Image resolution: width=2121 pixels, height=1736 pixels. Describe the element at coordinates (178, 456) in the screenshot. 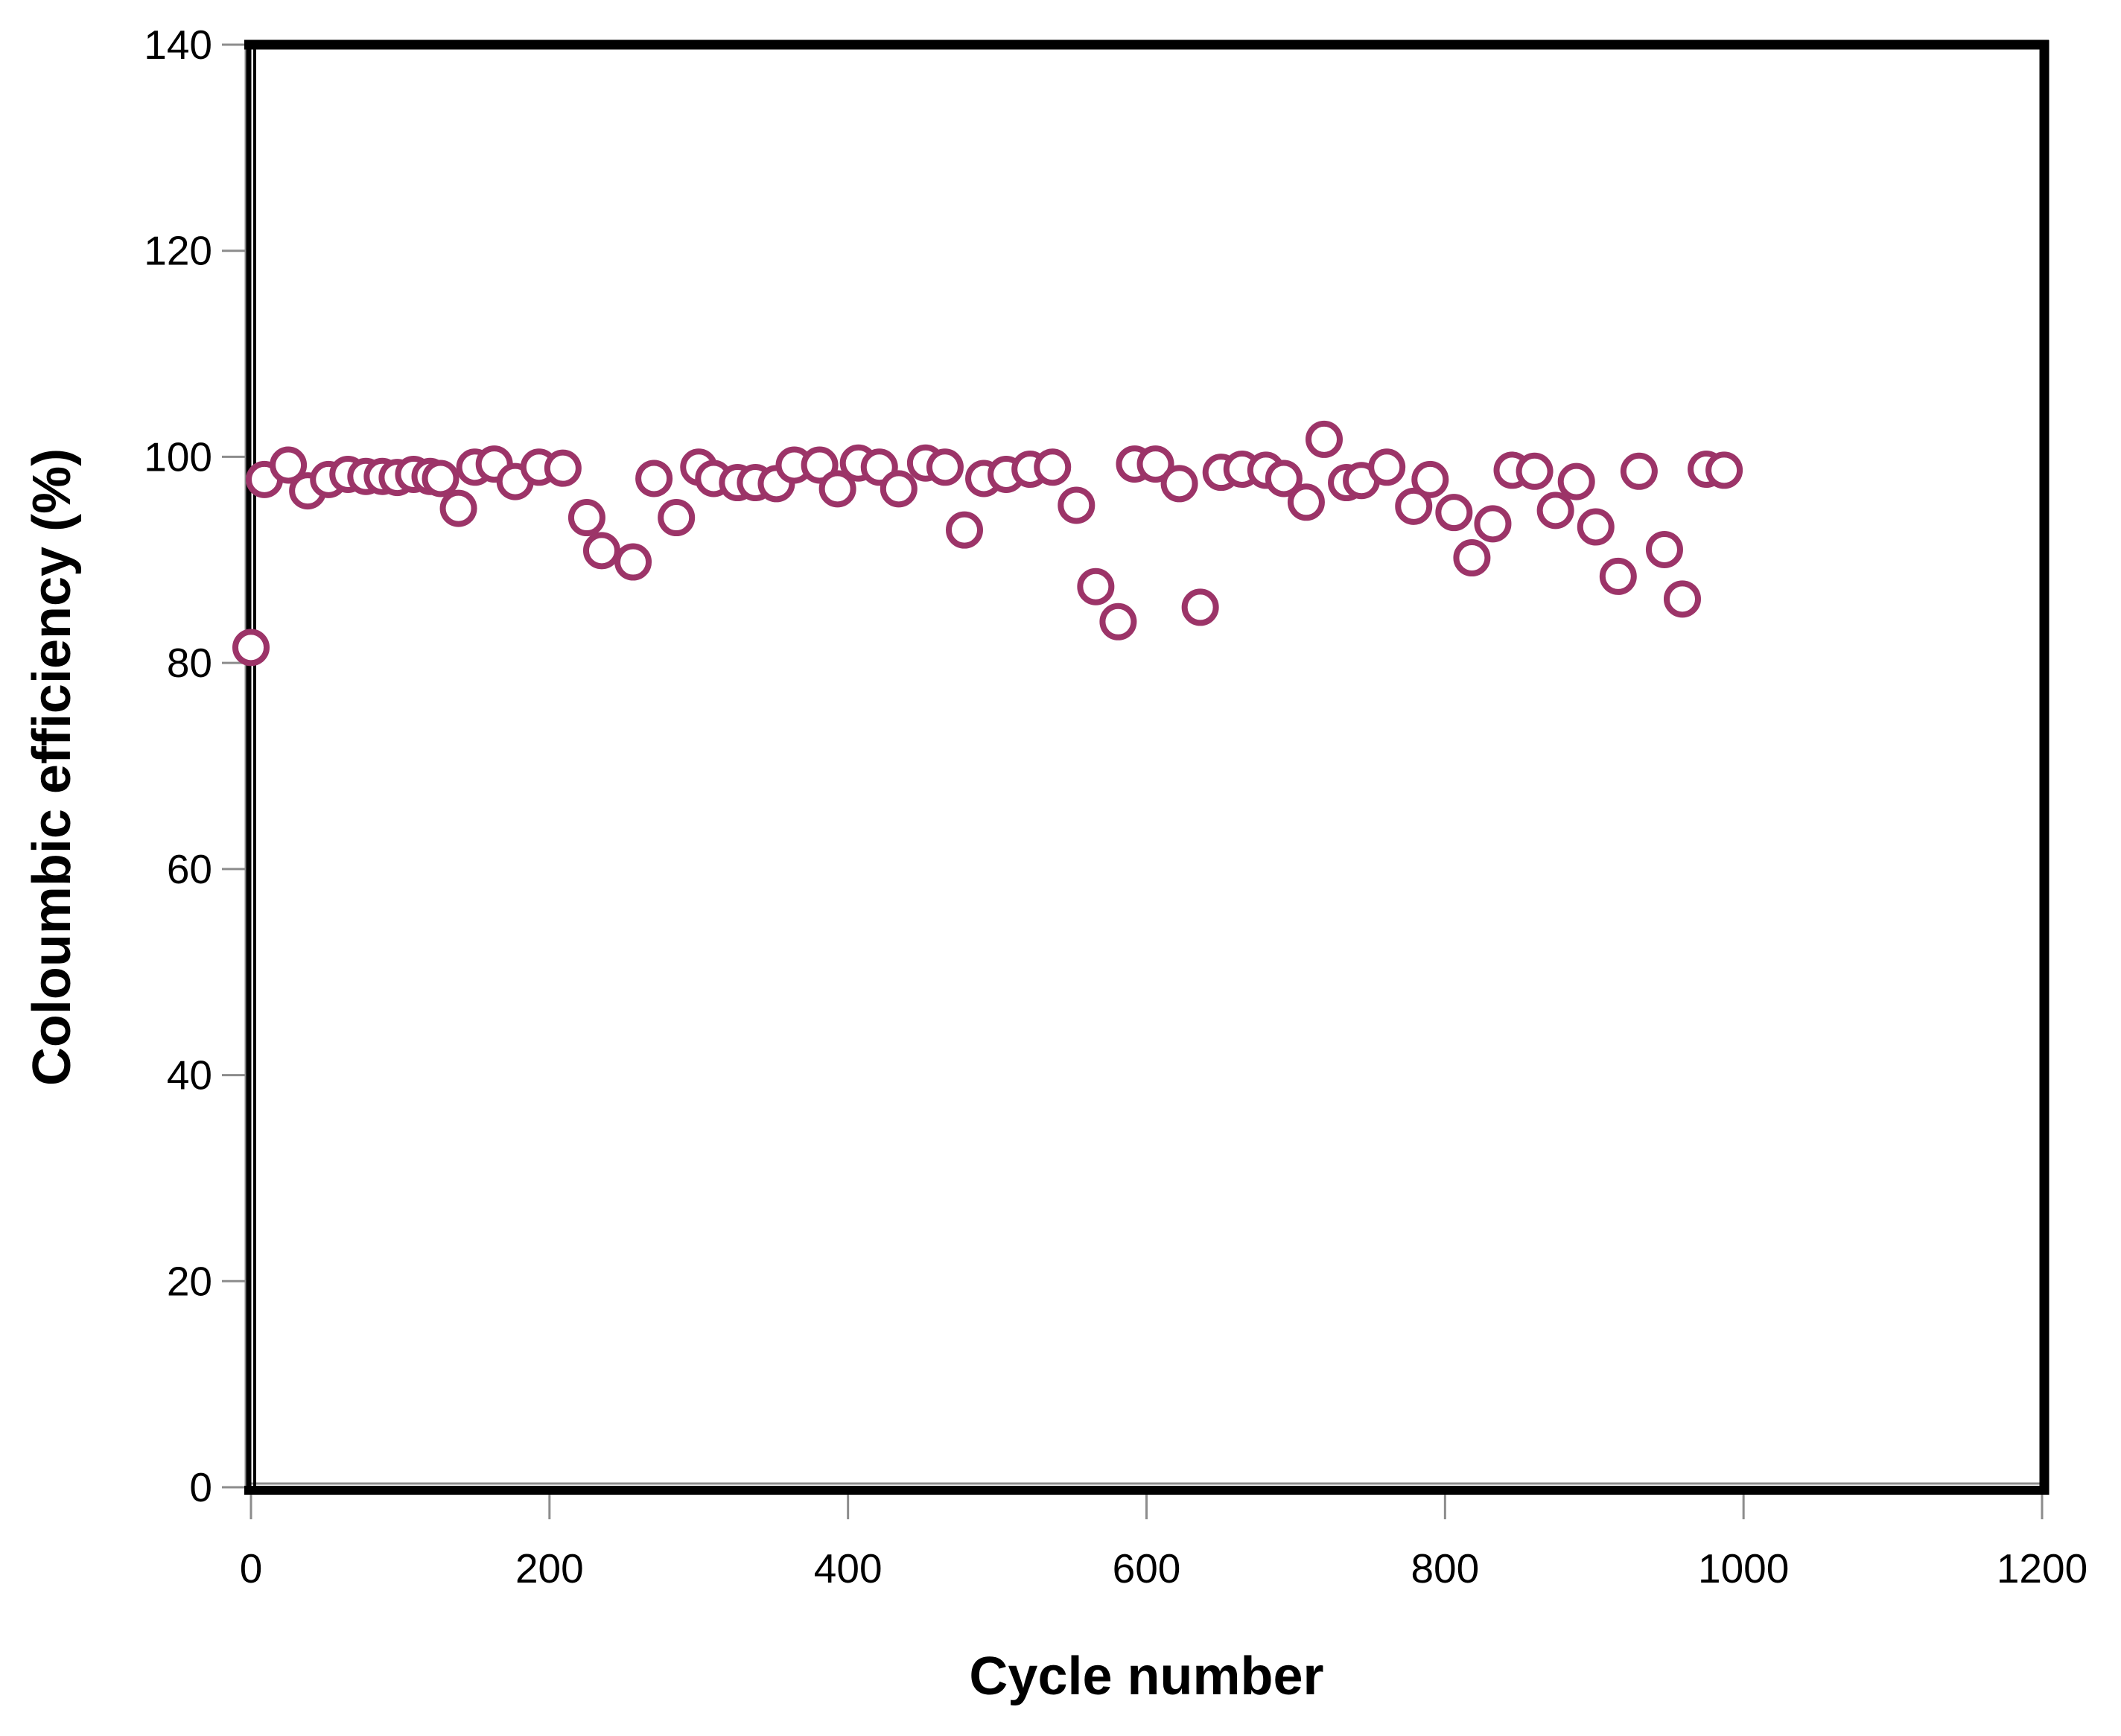

I see `y-tick-label: 100` at that location.